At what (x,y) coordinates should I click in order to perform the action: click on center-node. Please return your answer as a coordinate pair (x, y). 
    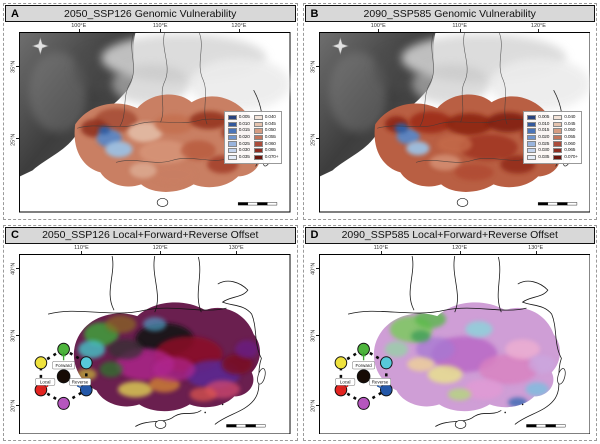
    Looking at the image, I should click on (63, 375).